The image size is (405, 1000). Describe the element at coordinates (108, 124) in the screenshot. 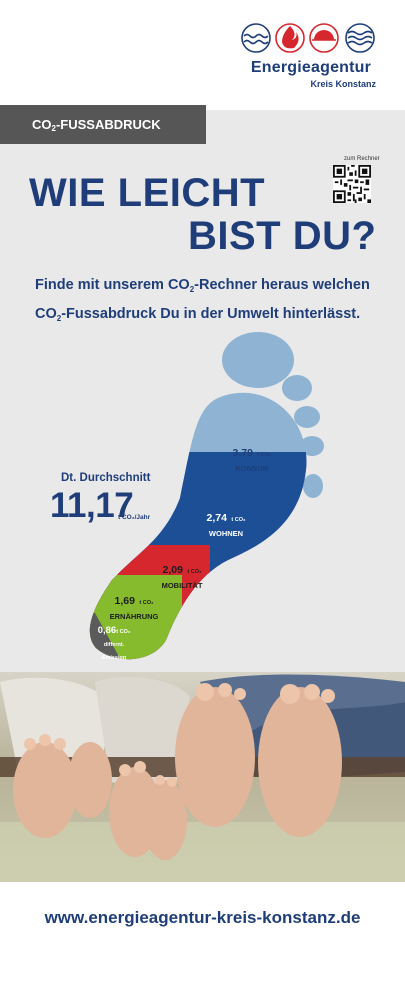

I see `tag-suffix: -FUSSABDRUCK` at that location.